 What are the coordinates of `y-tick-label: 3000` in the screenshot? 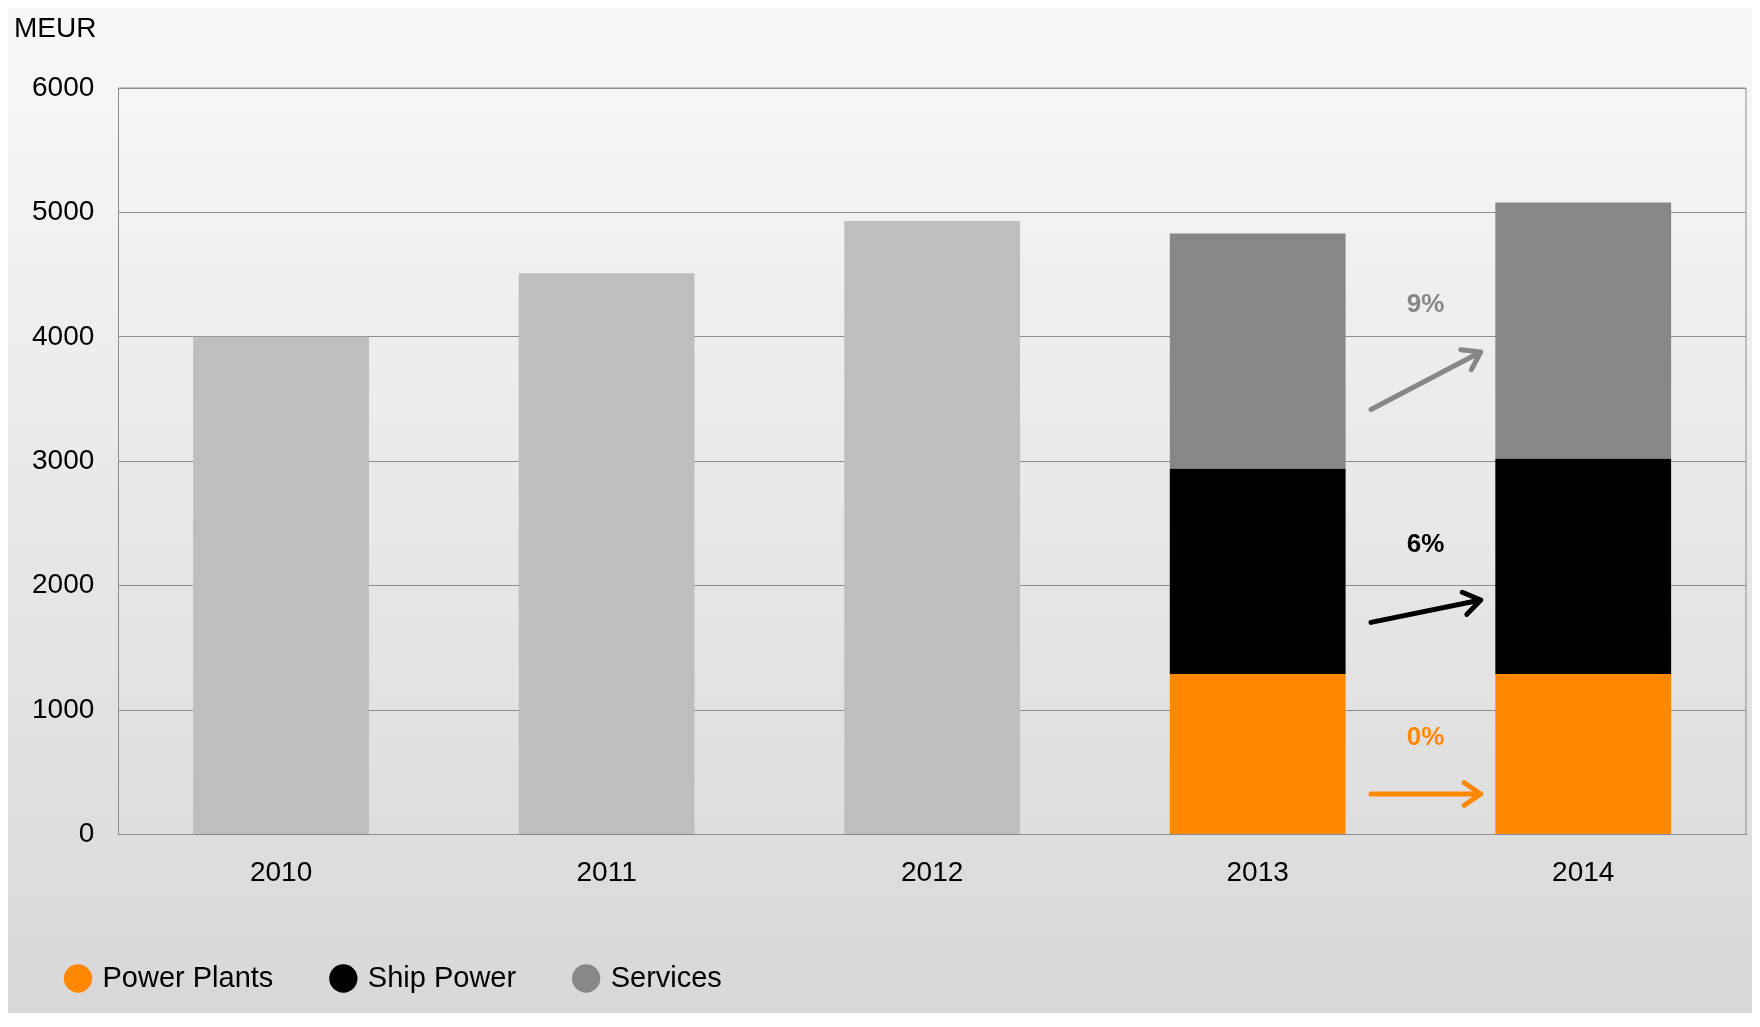 It's located at (63, 459).